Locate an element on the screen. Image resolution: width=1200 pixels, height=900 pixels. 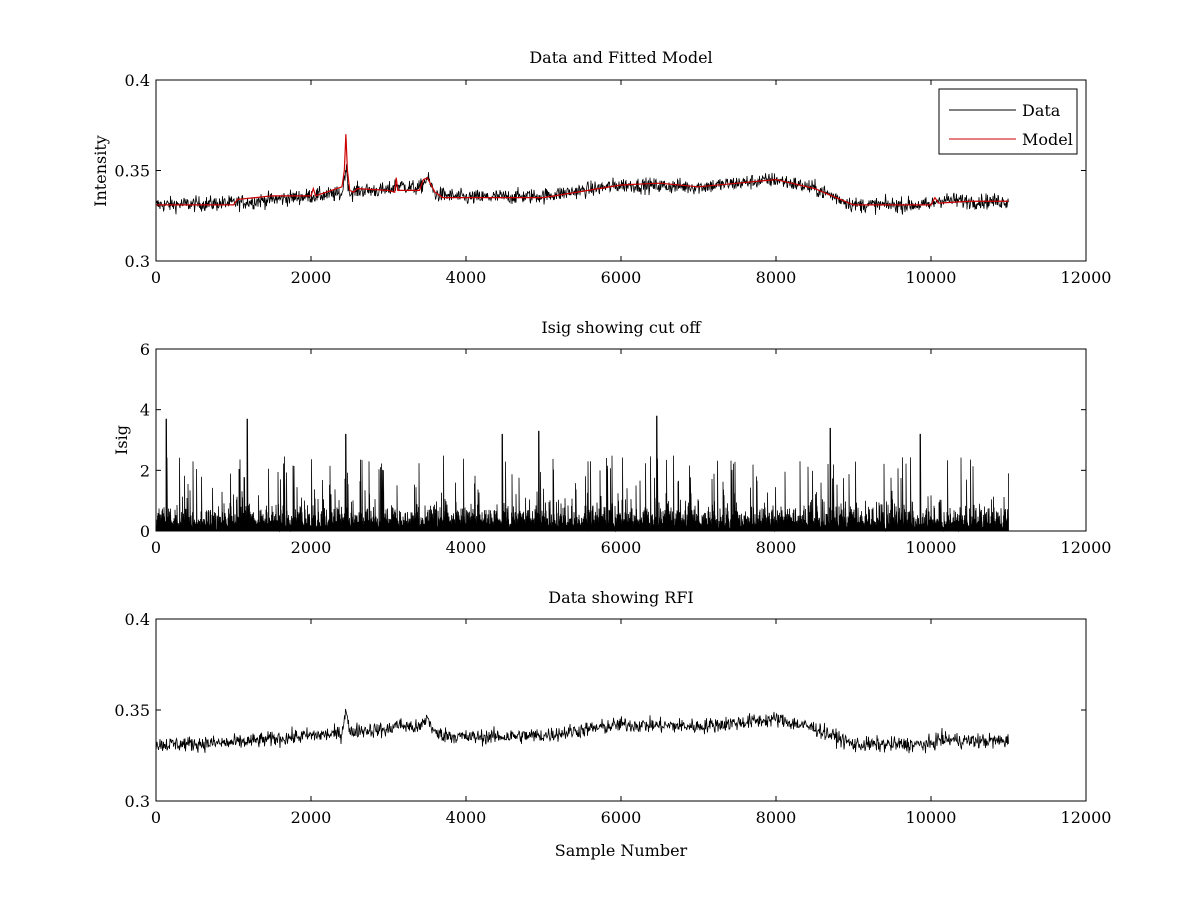
series-isig-line is located at coordinates (582, 474).